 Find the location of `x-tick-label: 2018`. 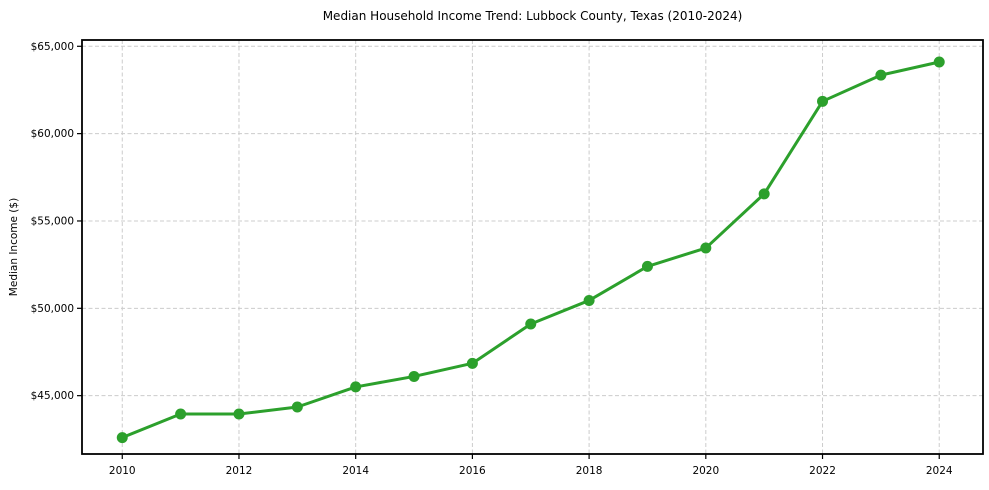

x-tick-label: 2018 is located at coordinates (589, 471).